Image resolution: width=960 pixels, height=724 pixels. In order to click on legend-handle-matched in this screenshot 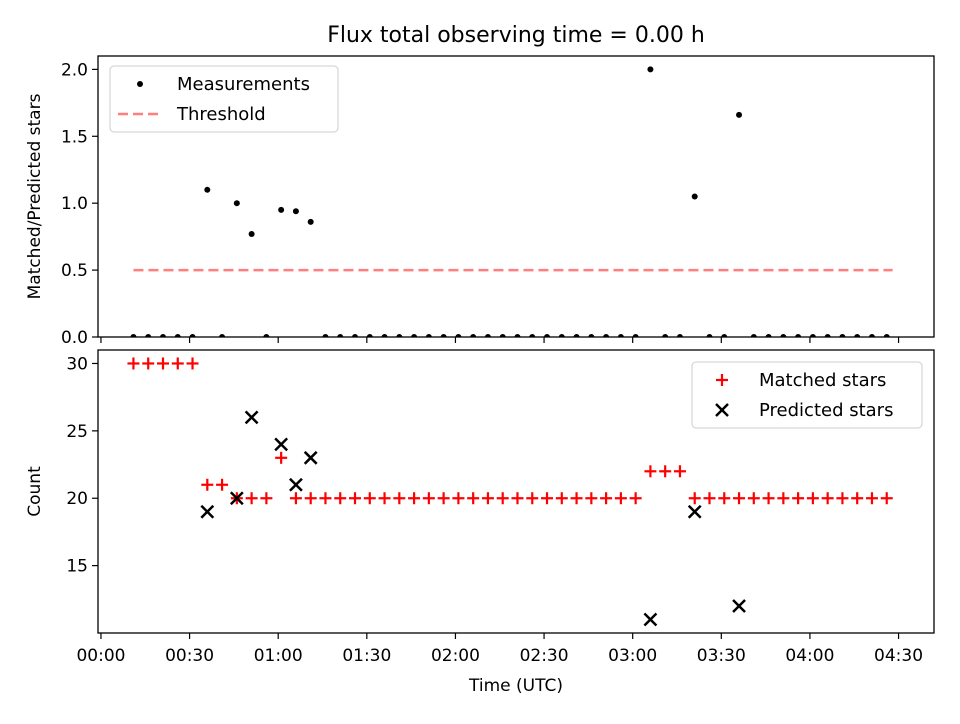, I will do `click(722, 380)`.